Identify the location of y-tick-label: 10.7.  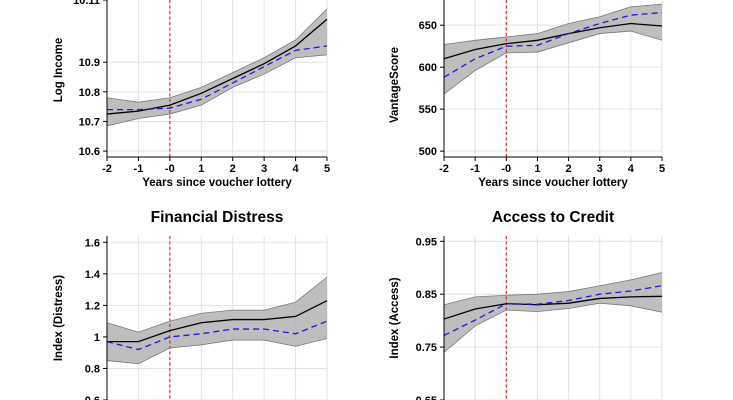
(89, 122).